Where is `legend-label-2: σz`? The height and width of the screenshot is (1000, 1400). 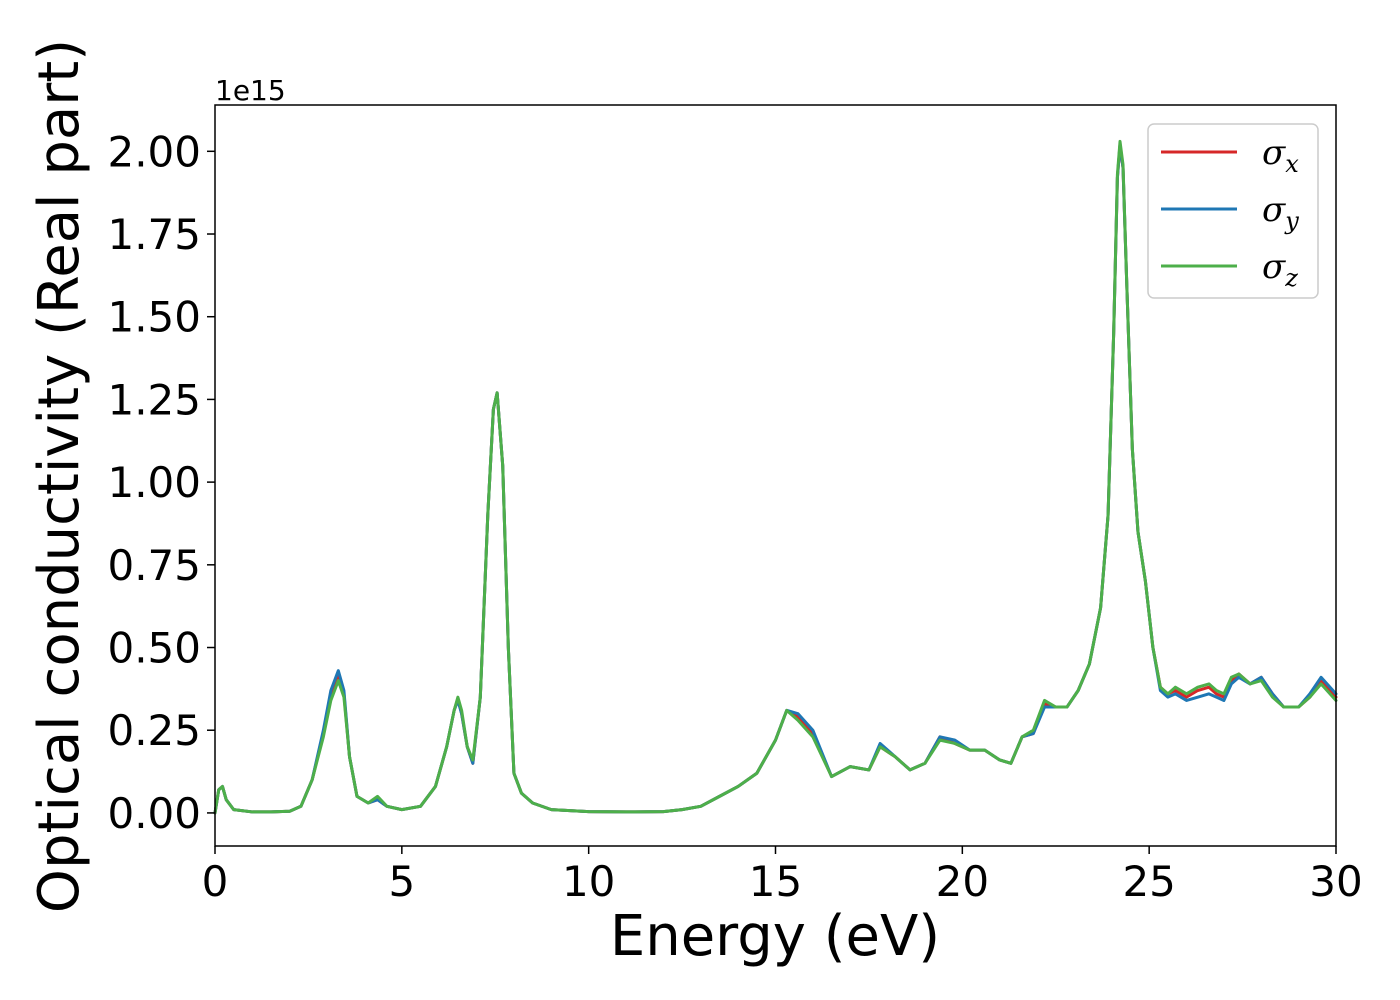
legend-label-2: σz is located at coordinates (1280, 269).